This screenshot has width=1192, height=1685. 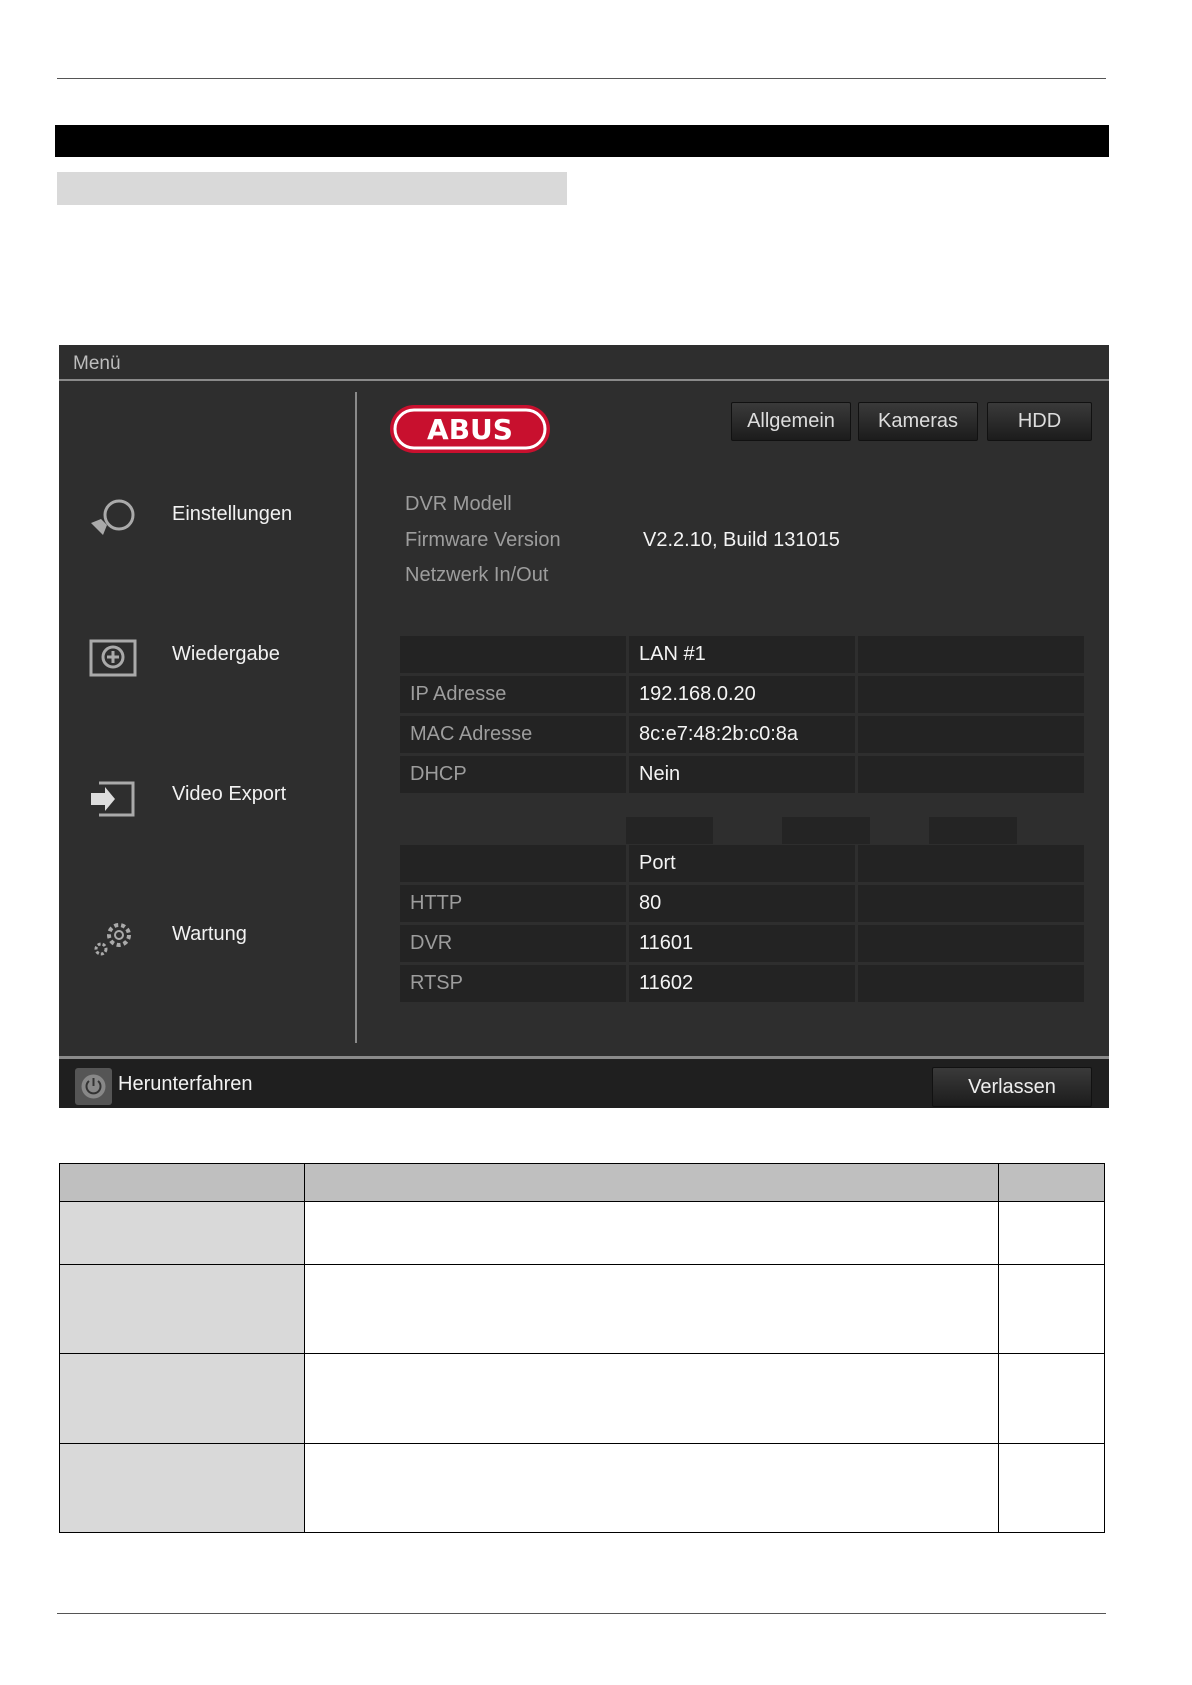 I want to click on table-cell: 8c:e7:48:2b:c0:8a, so click(x=742, y=734).